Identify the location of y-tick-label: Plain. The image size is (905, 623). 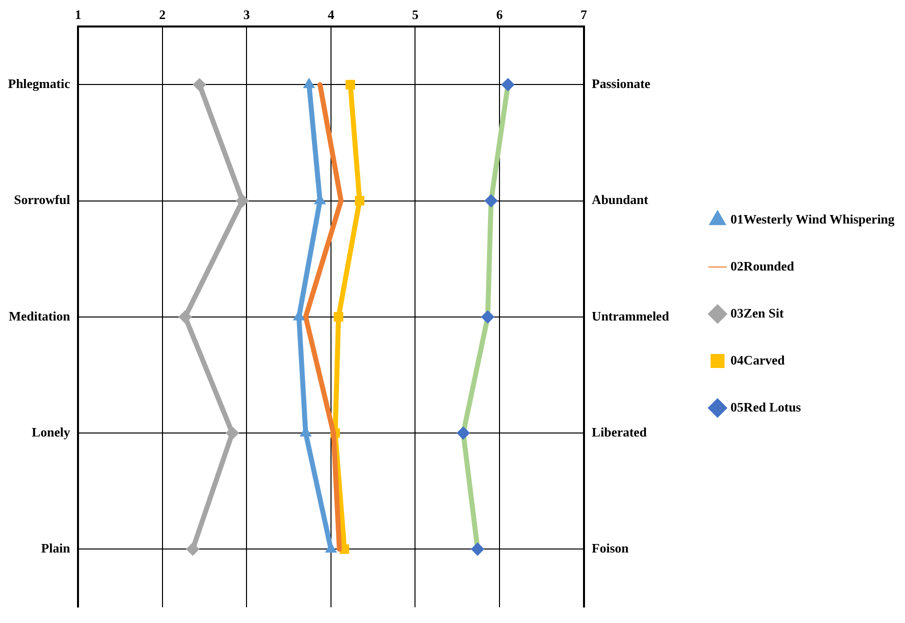
(56, 548).